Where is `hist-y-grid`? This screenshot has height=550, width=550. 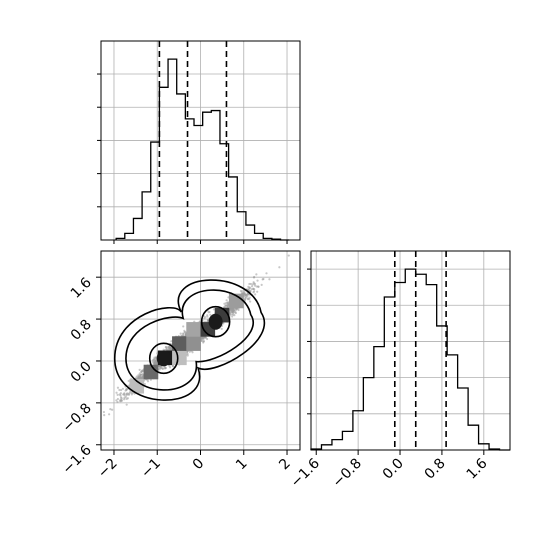 hist-y-grid is located at coordinates (410, 350).